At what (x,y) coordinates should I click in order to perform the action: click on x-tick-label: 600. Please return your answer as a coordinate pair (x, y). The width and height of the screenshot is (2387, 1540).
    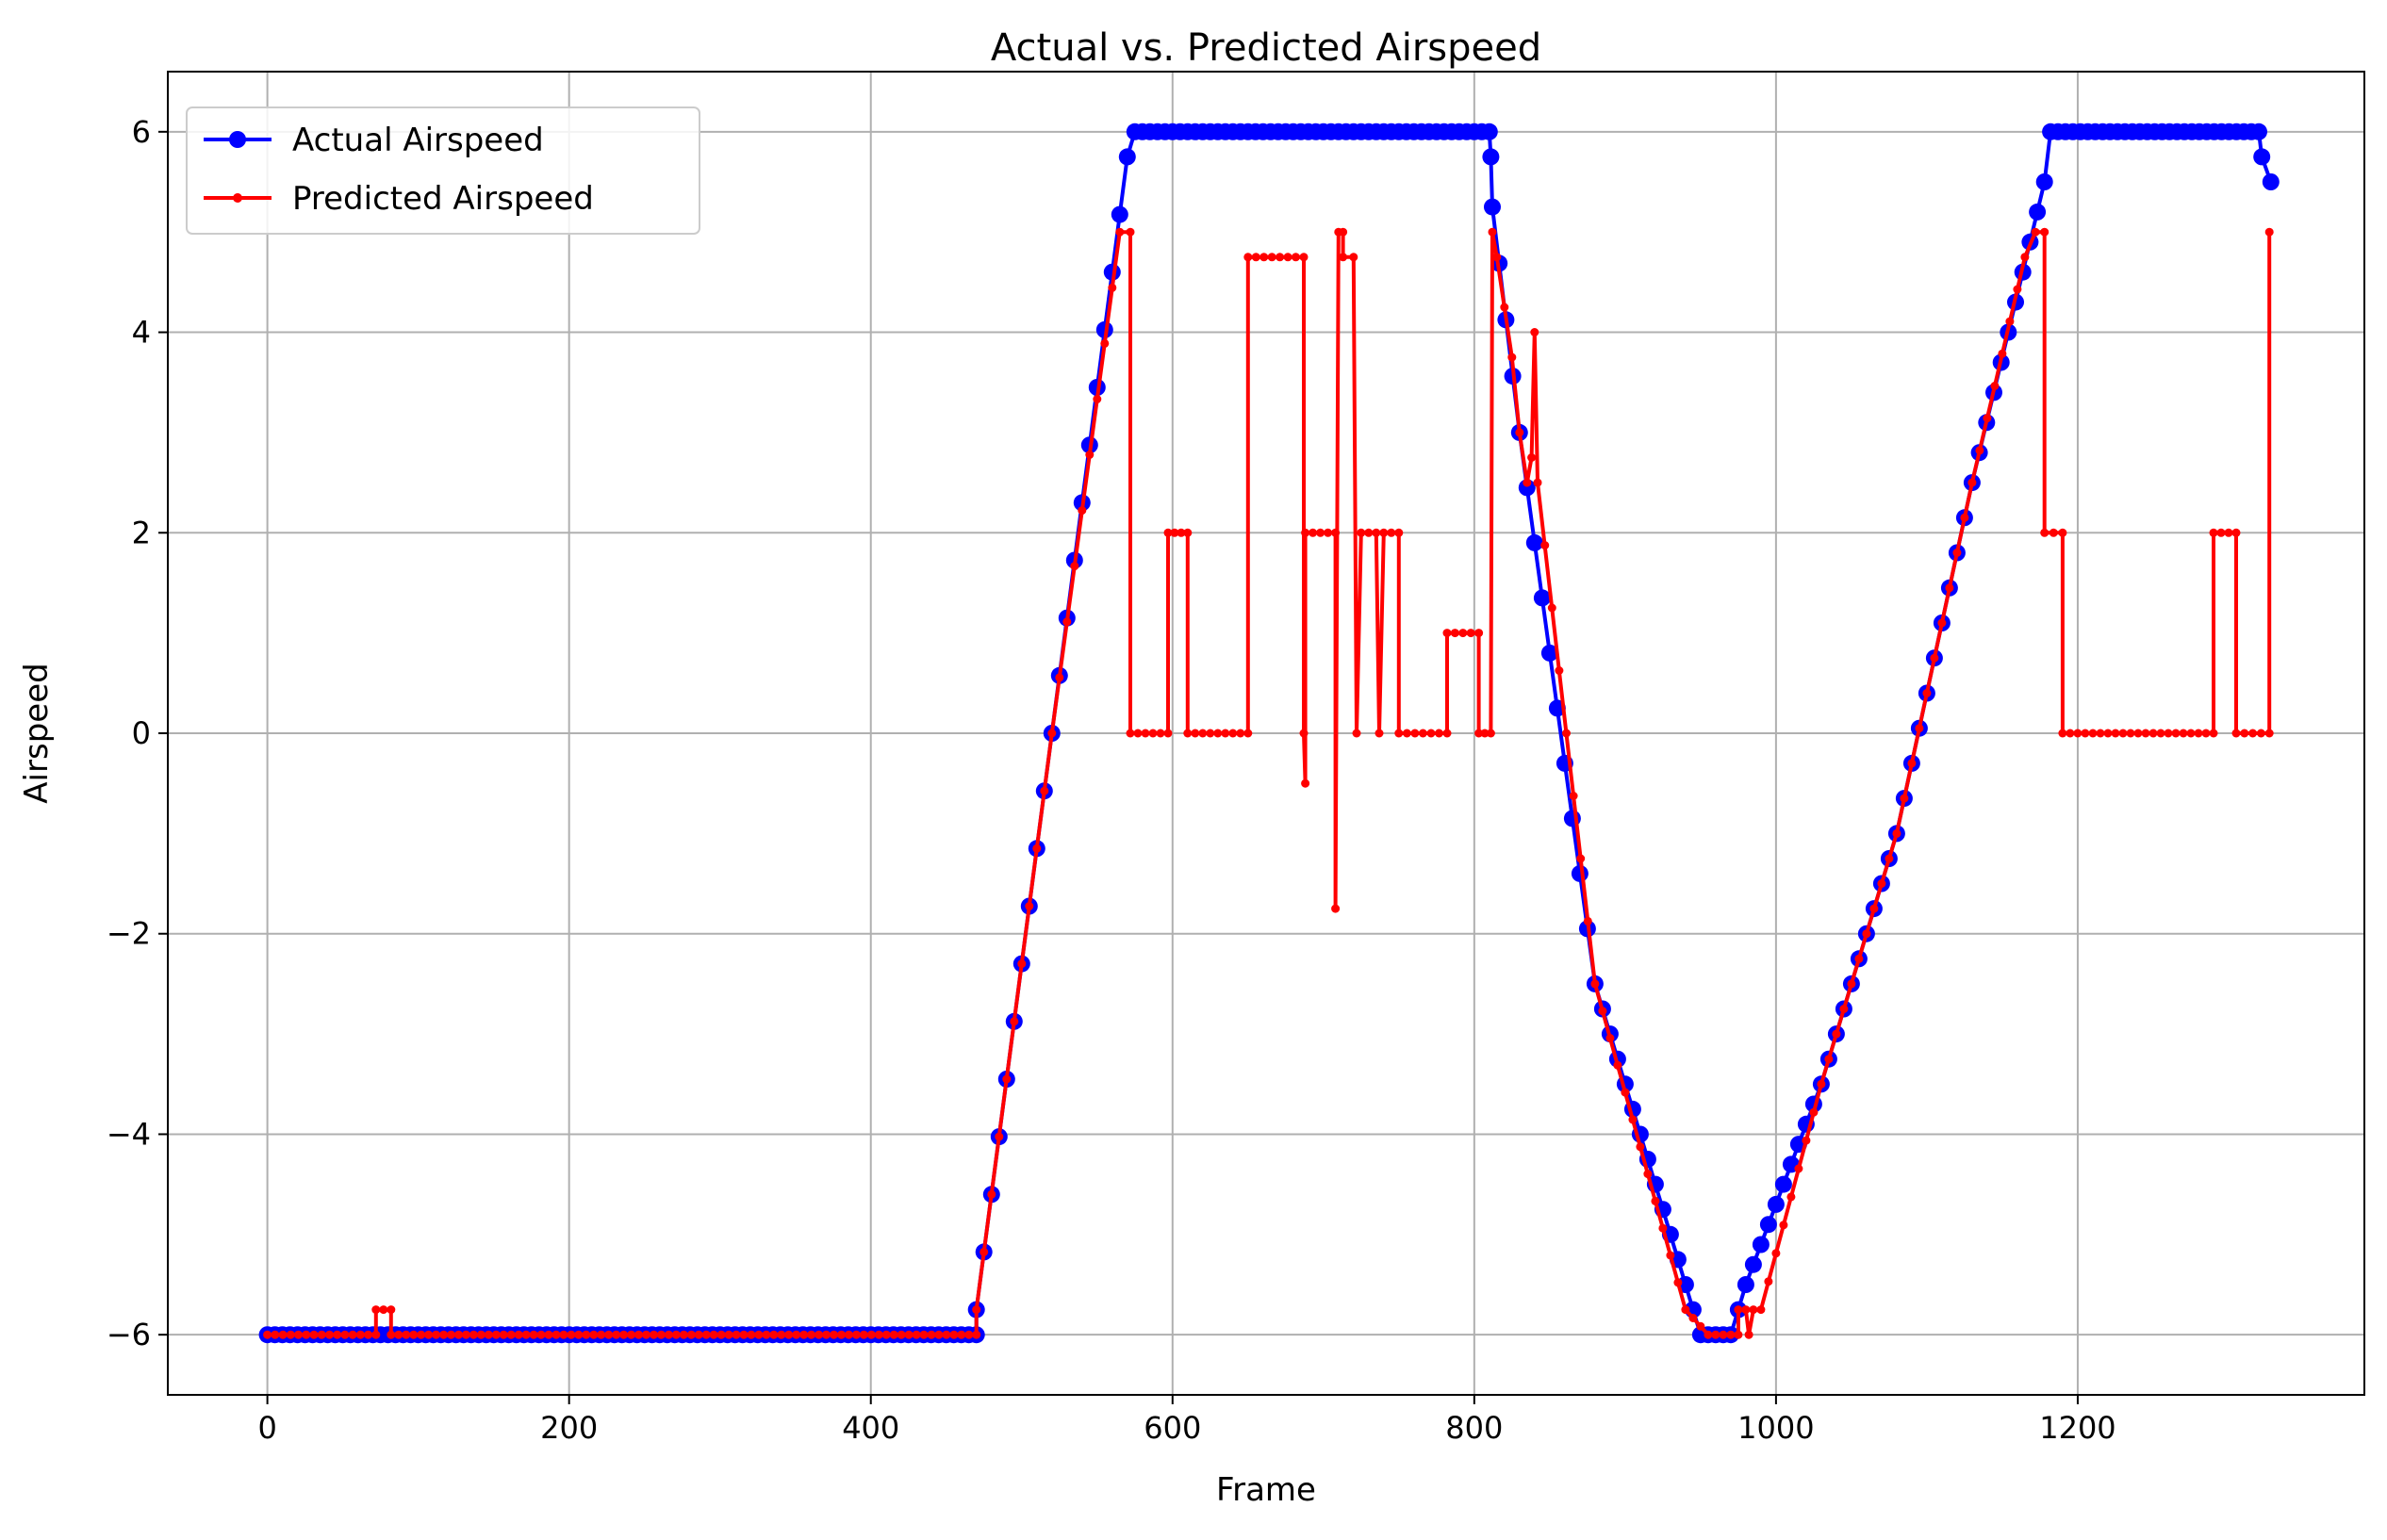
    Looking at the image, I should click on (1172, 1428).